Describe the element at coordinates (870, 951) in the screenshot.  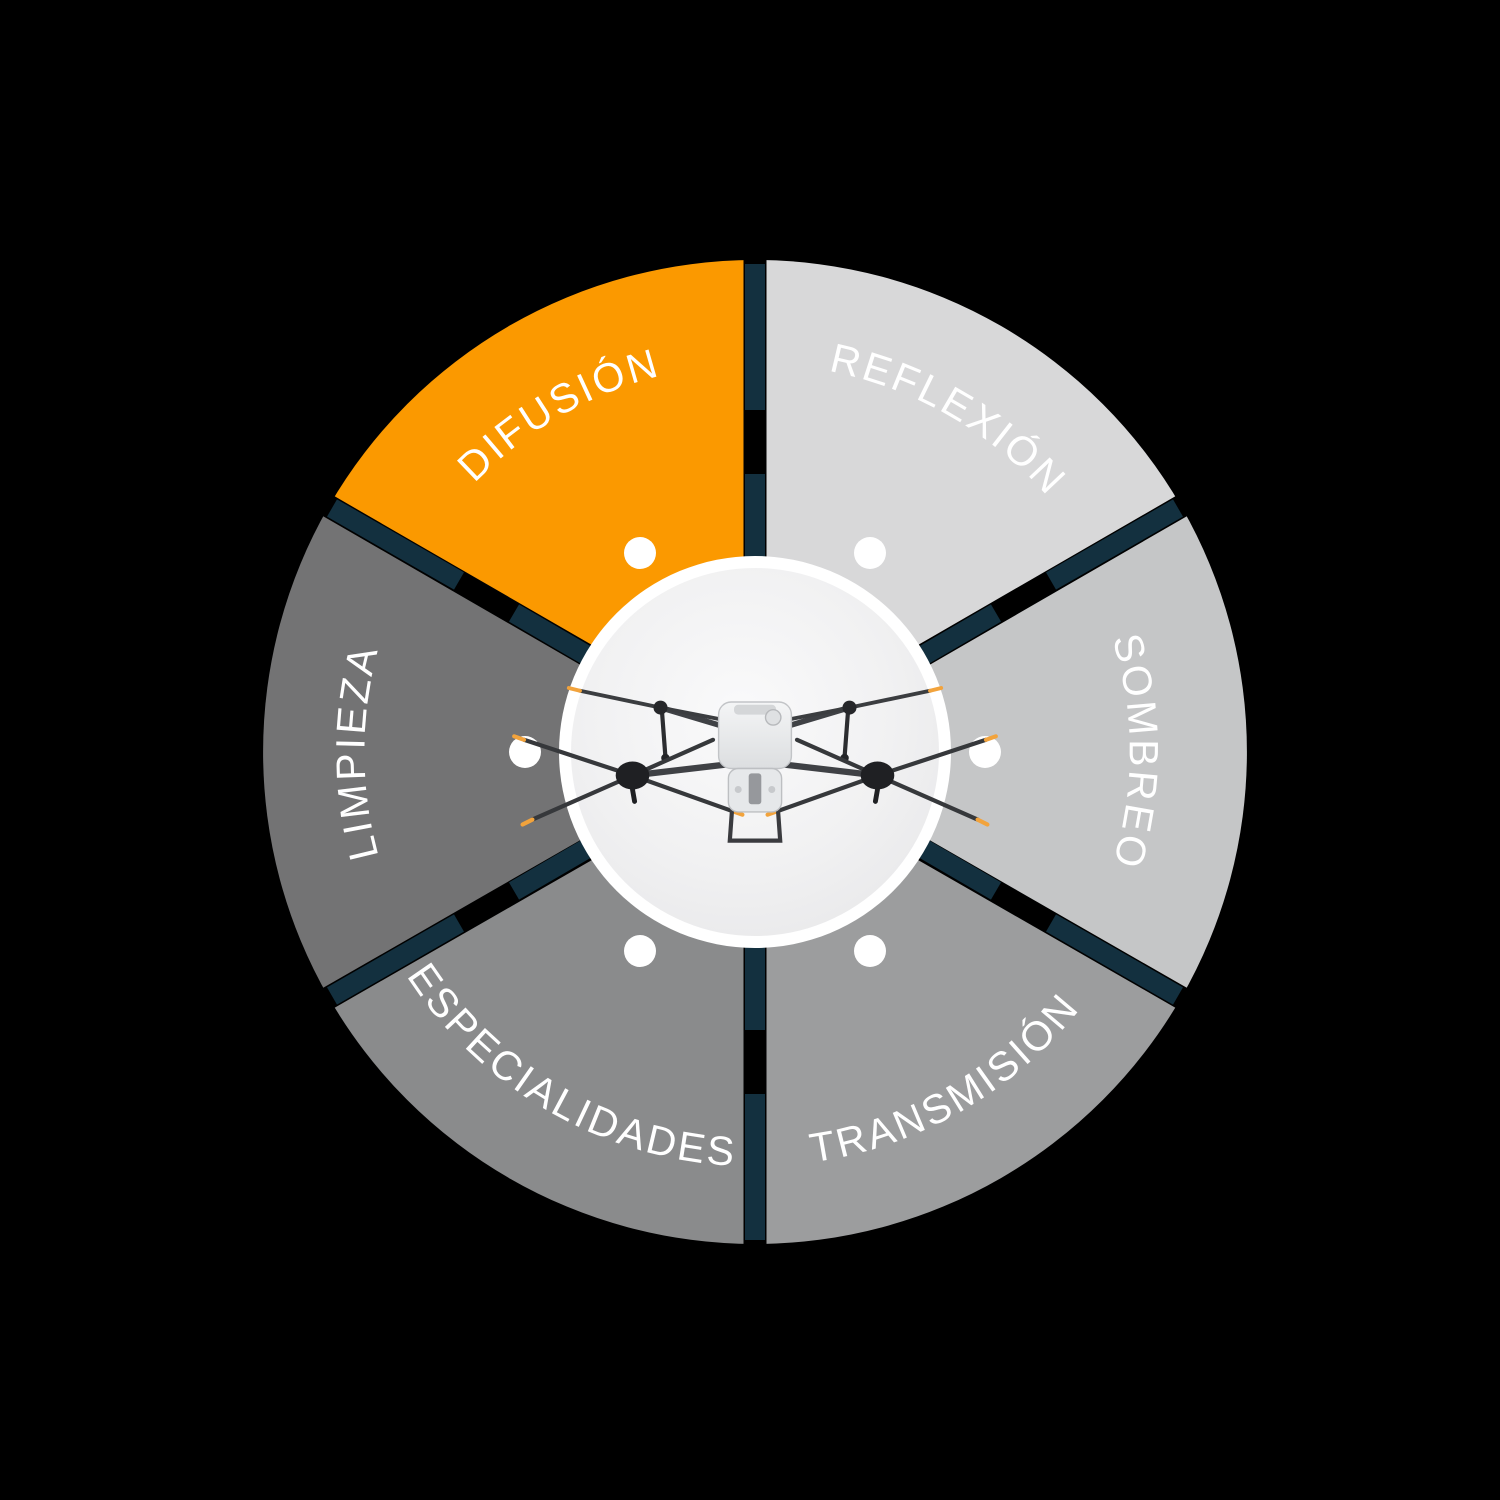
I see `dot-transmision` at that location.